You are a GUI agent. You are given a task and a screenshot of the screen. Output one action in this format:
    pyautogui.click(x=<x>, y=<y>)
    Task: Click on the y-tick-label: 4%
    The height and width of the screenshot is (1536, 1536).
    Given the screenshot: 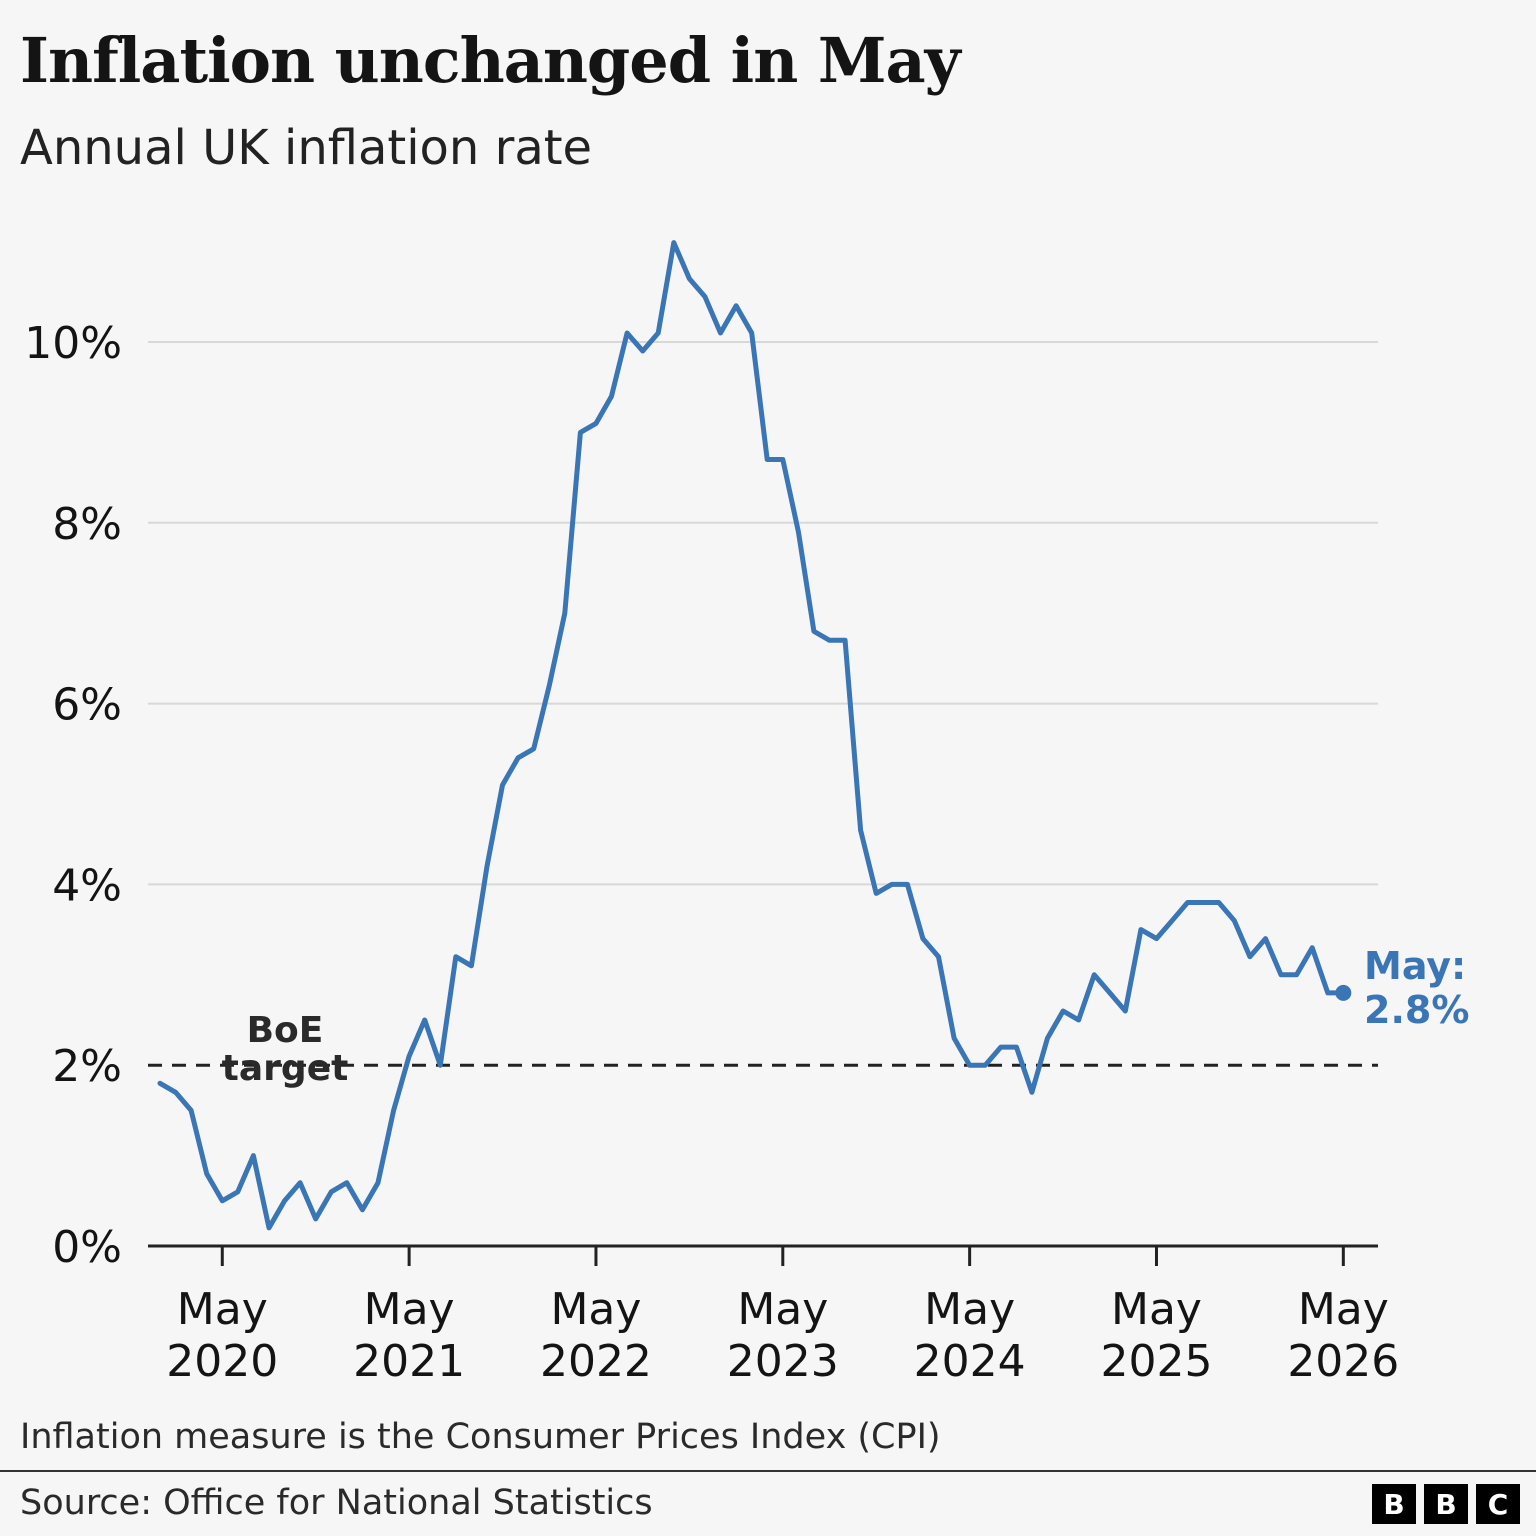 What is the action you would take?
    pyautogui.click(x=87, y=885)
    